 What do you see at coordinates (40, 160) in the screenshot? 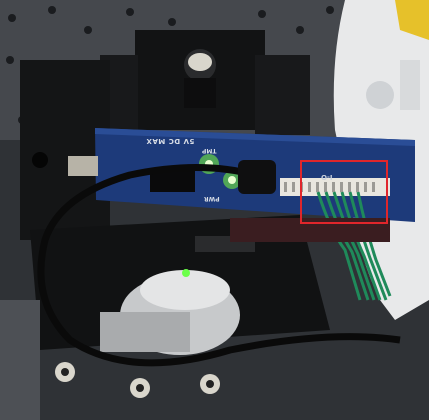
I see `block-hole` at bounding box center [40, 160].